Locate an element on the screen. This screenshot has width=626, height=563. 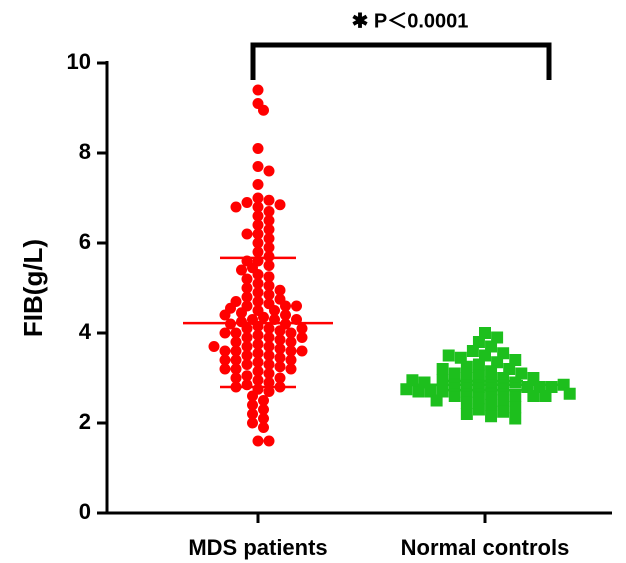
x-tick-label: Normal controls is located at coordinates (485, 547).